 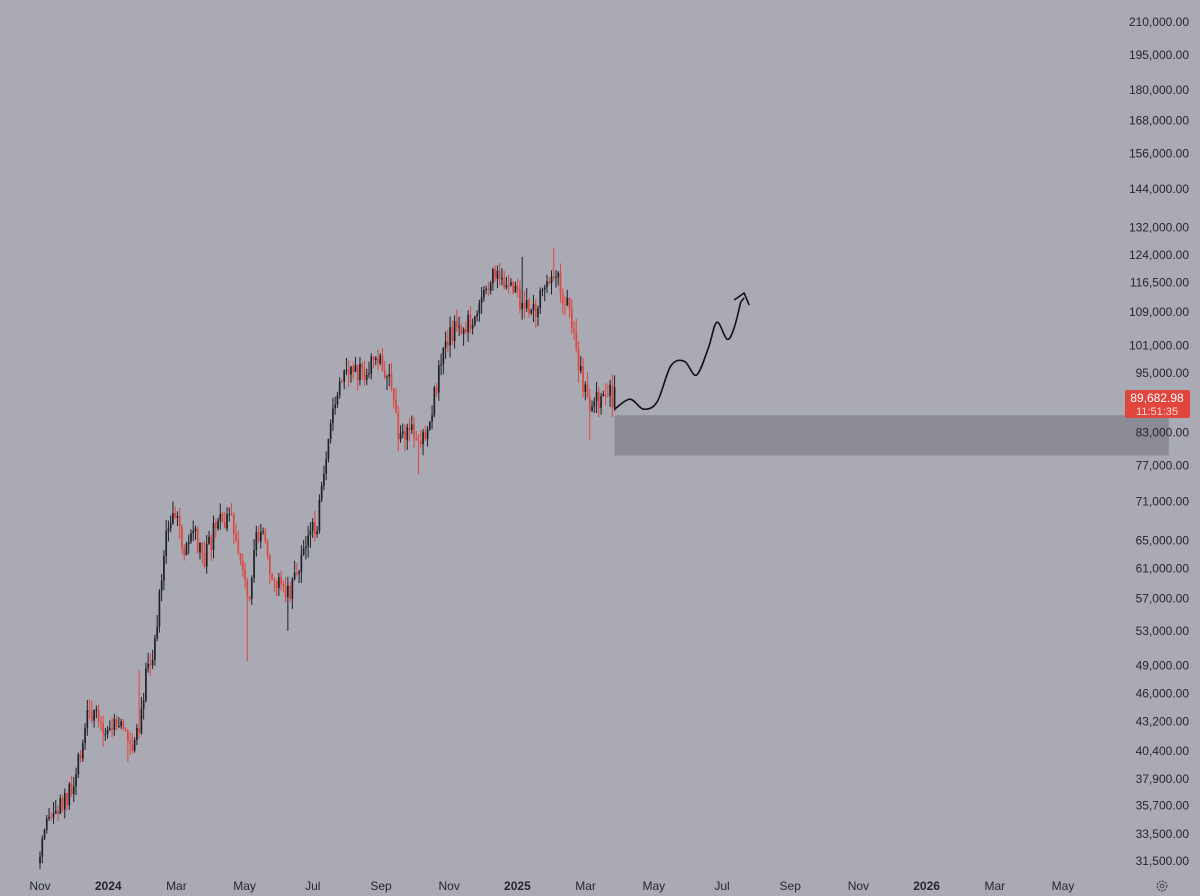 I want to click on y-axis-tick-label: 49,000.00, so click(x=1163, y=666).